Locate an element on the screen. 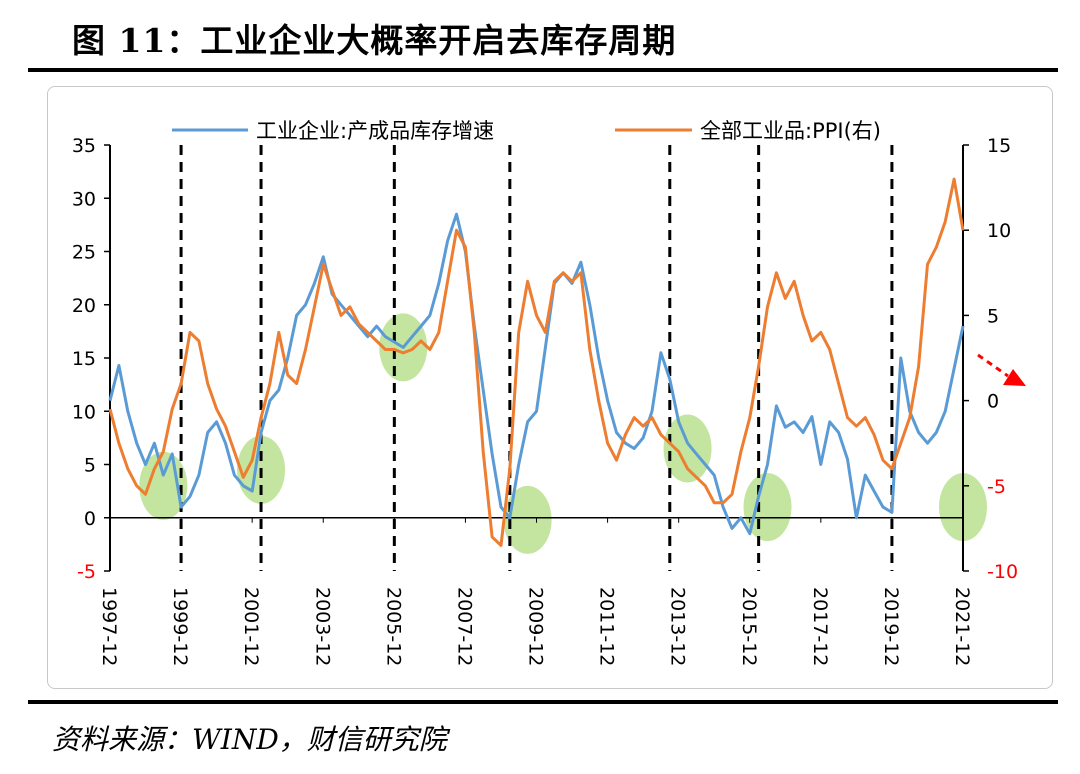 The height and width of the screenshot is (774, 1080). annotation-arrow-line is located at coordinates (993, 365).